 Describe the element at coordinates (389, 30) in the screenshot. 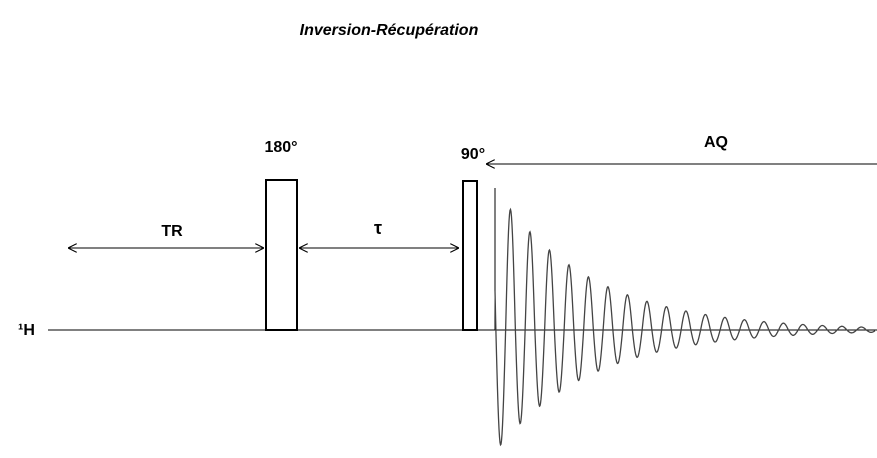

I see `title: Inversion-Récupération` at that location.